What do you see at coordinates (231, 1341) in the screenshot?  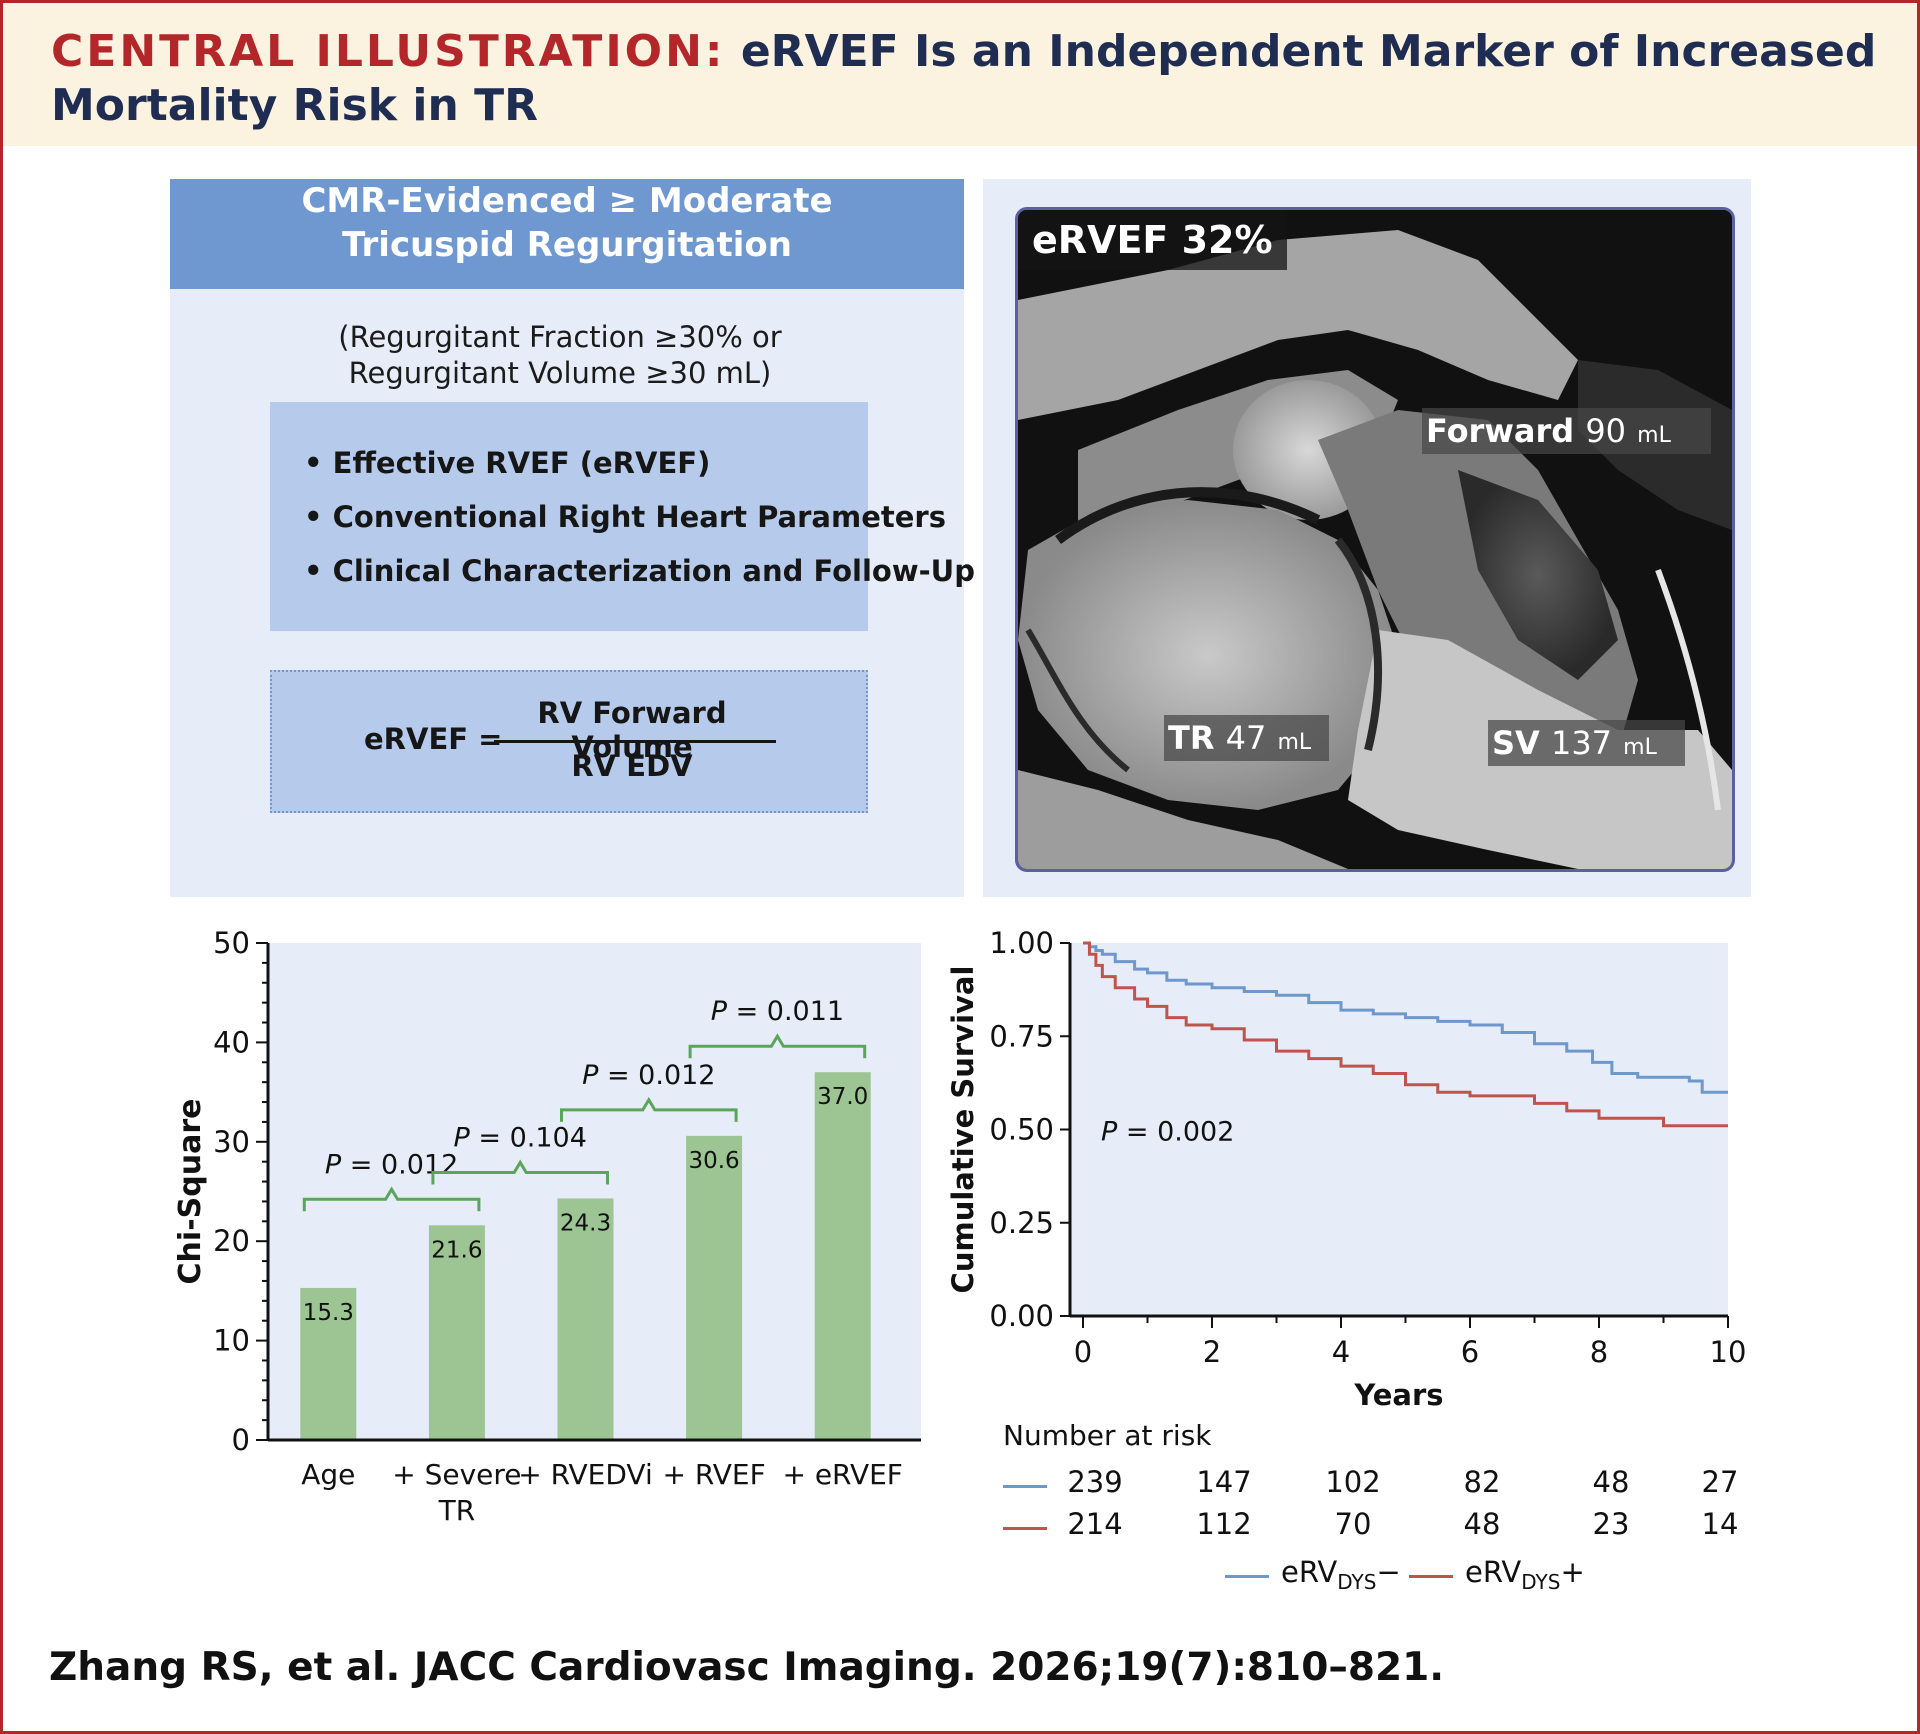 I see `y-tick-label: 10` at bounding box center [231, 1341].